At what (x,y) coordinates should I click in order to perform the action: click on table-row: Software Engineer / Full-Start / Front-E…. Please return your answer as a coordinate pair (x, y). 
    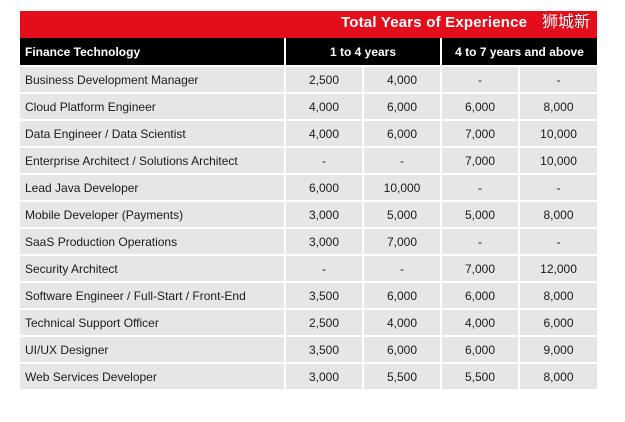
    Looking at the image, I should click on (309, 295).